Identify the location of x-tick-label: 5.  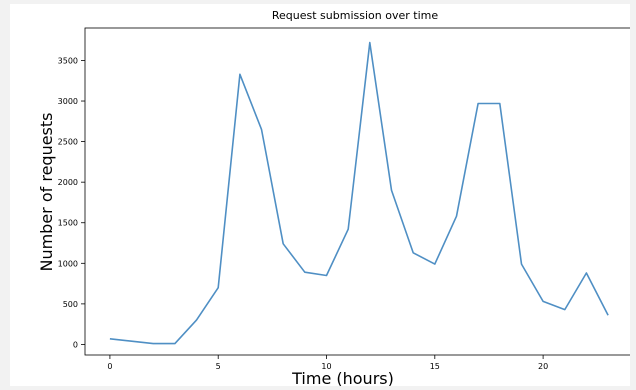
(218, 366).